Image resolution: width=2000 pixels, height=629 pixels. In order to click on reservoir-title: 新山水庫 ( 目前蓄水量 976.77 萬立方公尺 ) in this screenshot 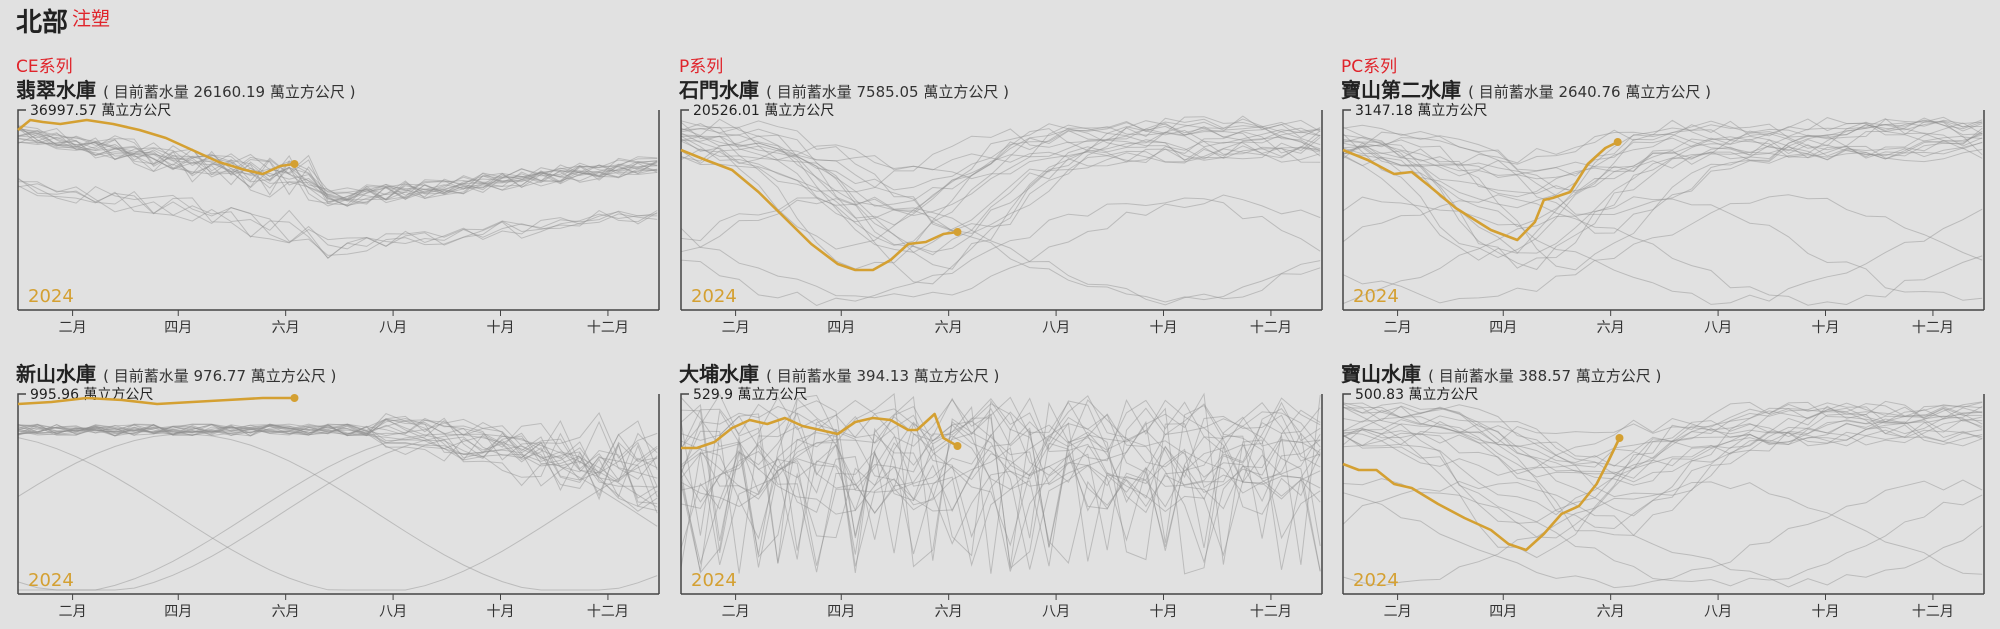, I will do `click(176, 372)`.